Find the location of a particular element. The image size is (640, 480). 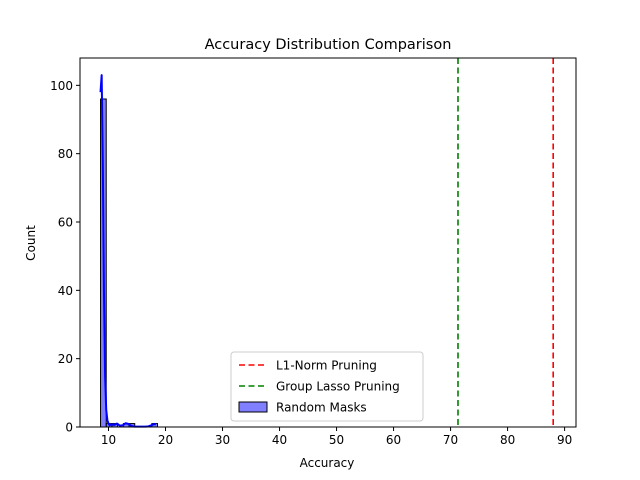

x-tick-label: 70 is located at coordinates (450, 440).